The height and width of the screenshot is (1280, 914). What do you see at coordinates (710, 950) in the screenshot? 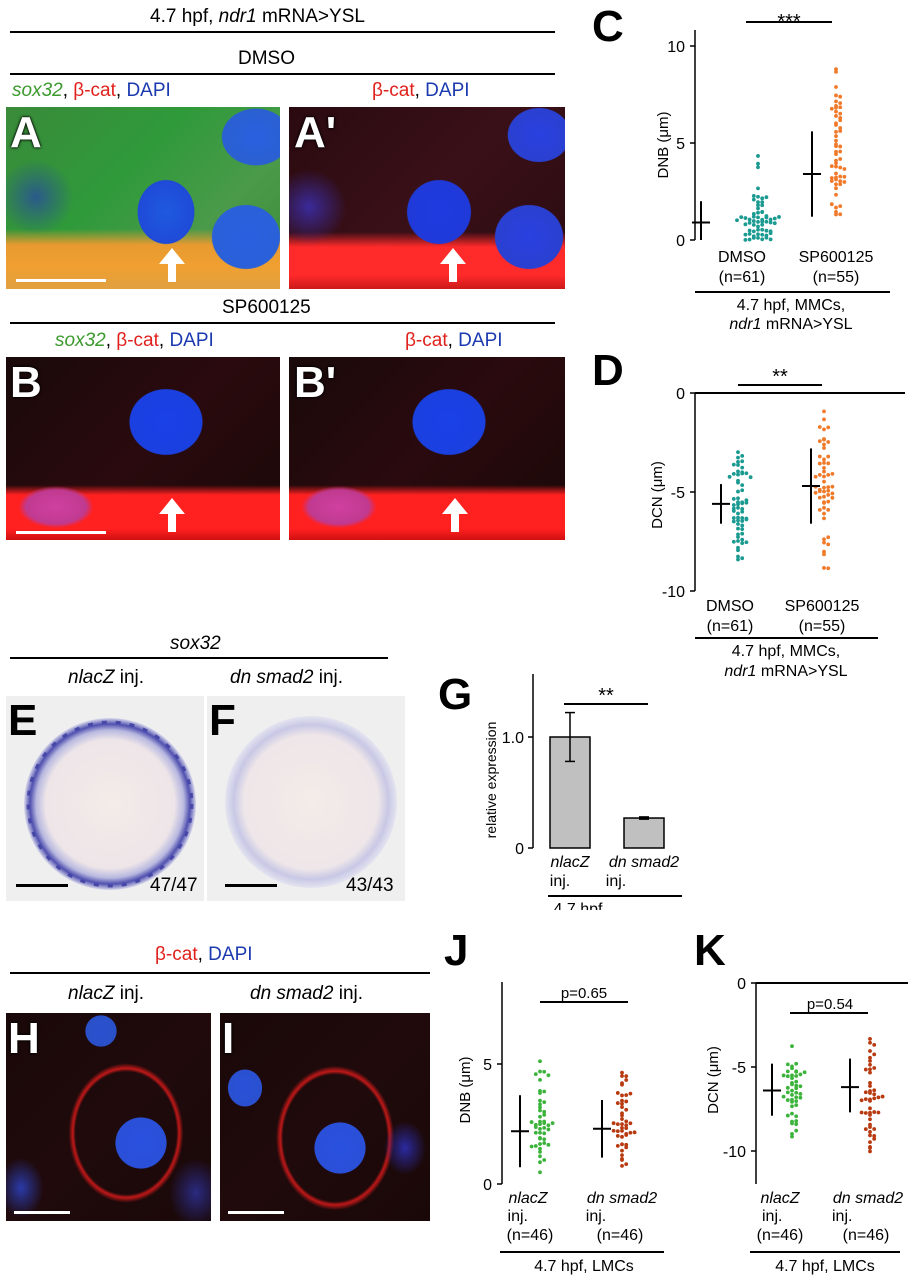
I see `panel-letter-K: K` at bounding box center [710, 950].